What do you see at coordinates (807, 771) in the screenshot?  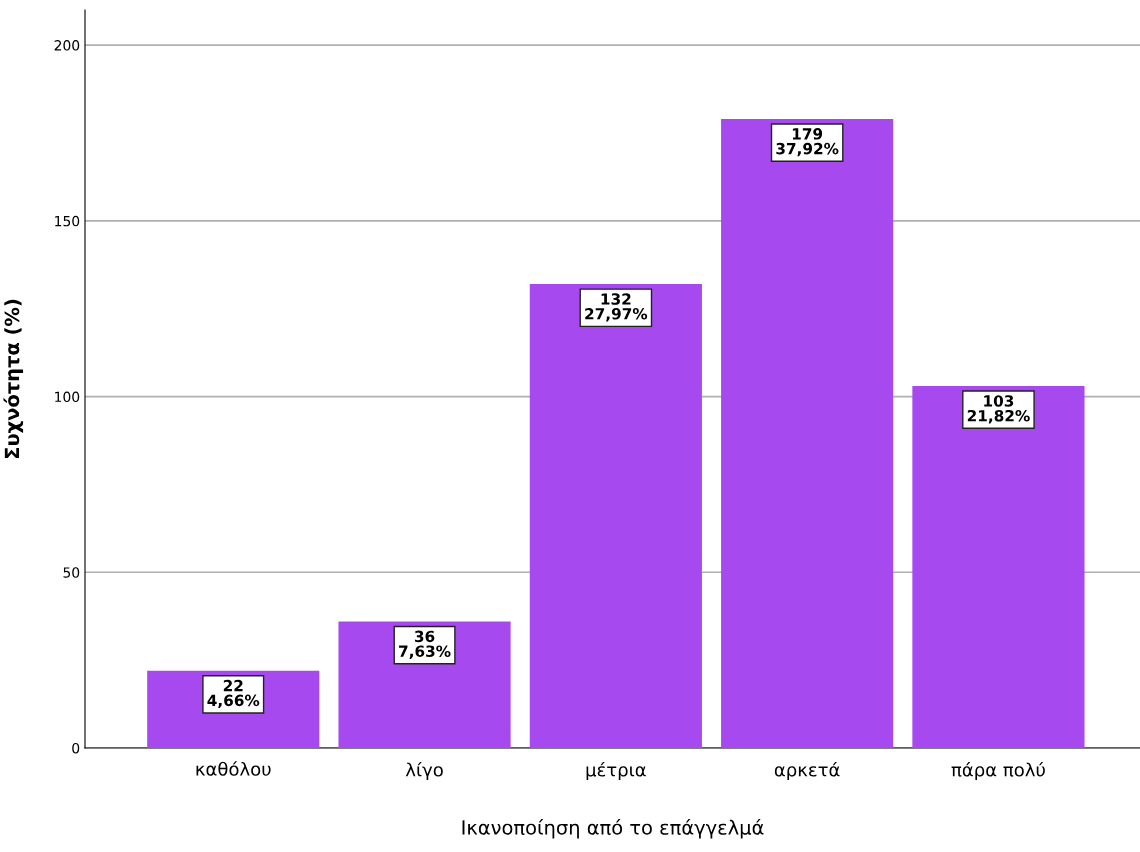 I see `x-tick-label: αρκετά` at bounding box center [807, 771].